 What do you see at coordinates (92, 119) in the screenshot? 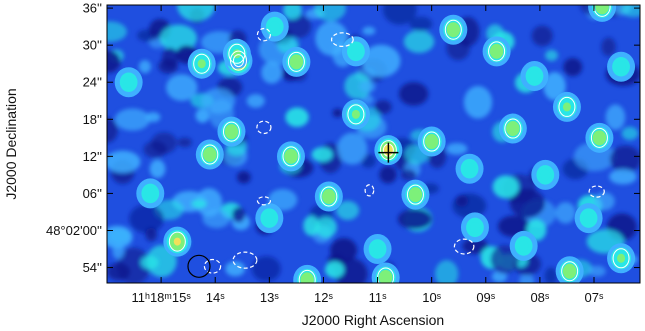
I see `y-tick-label: 18''` at bounding box center [92, 119].